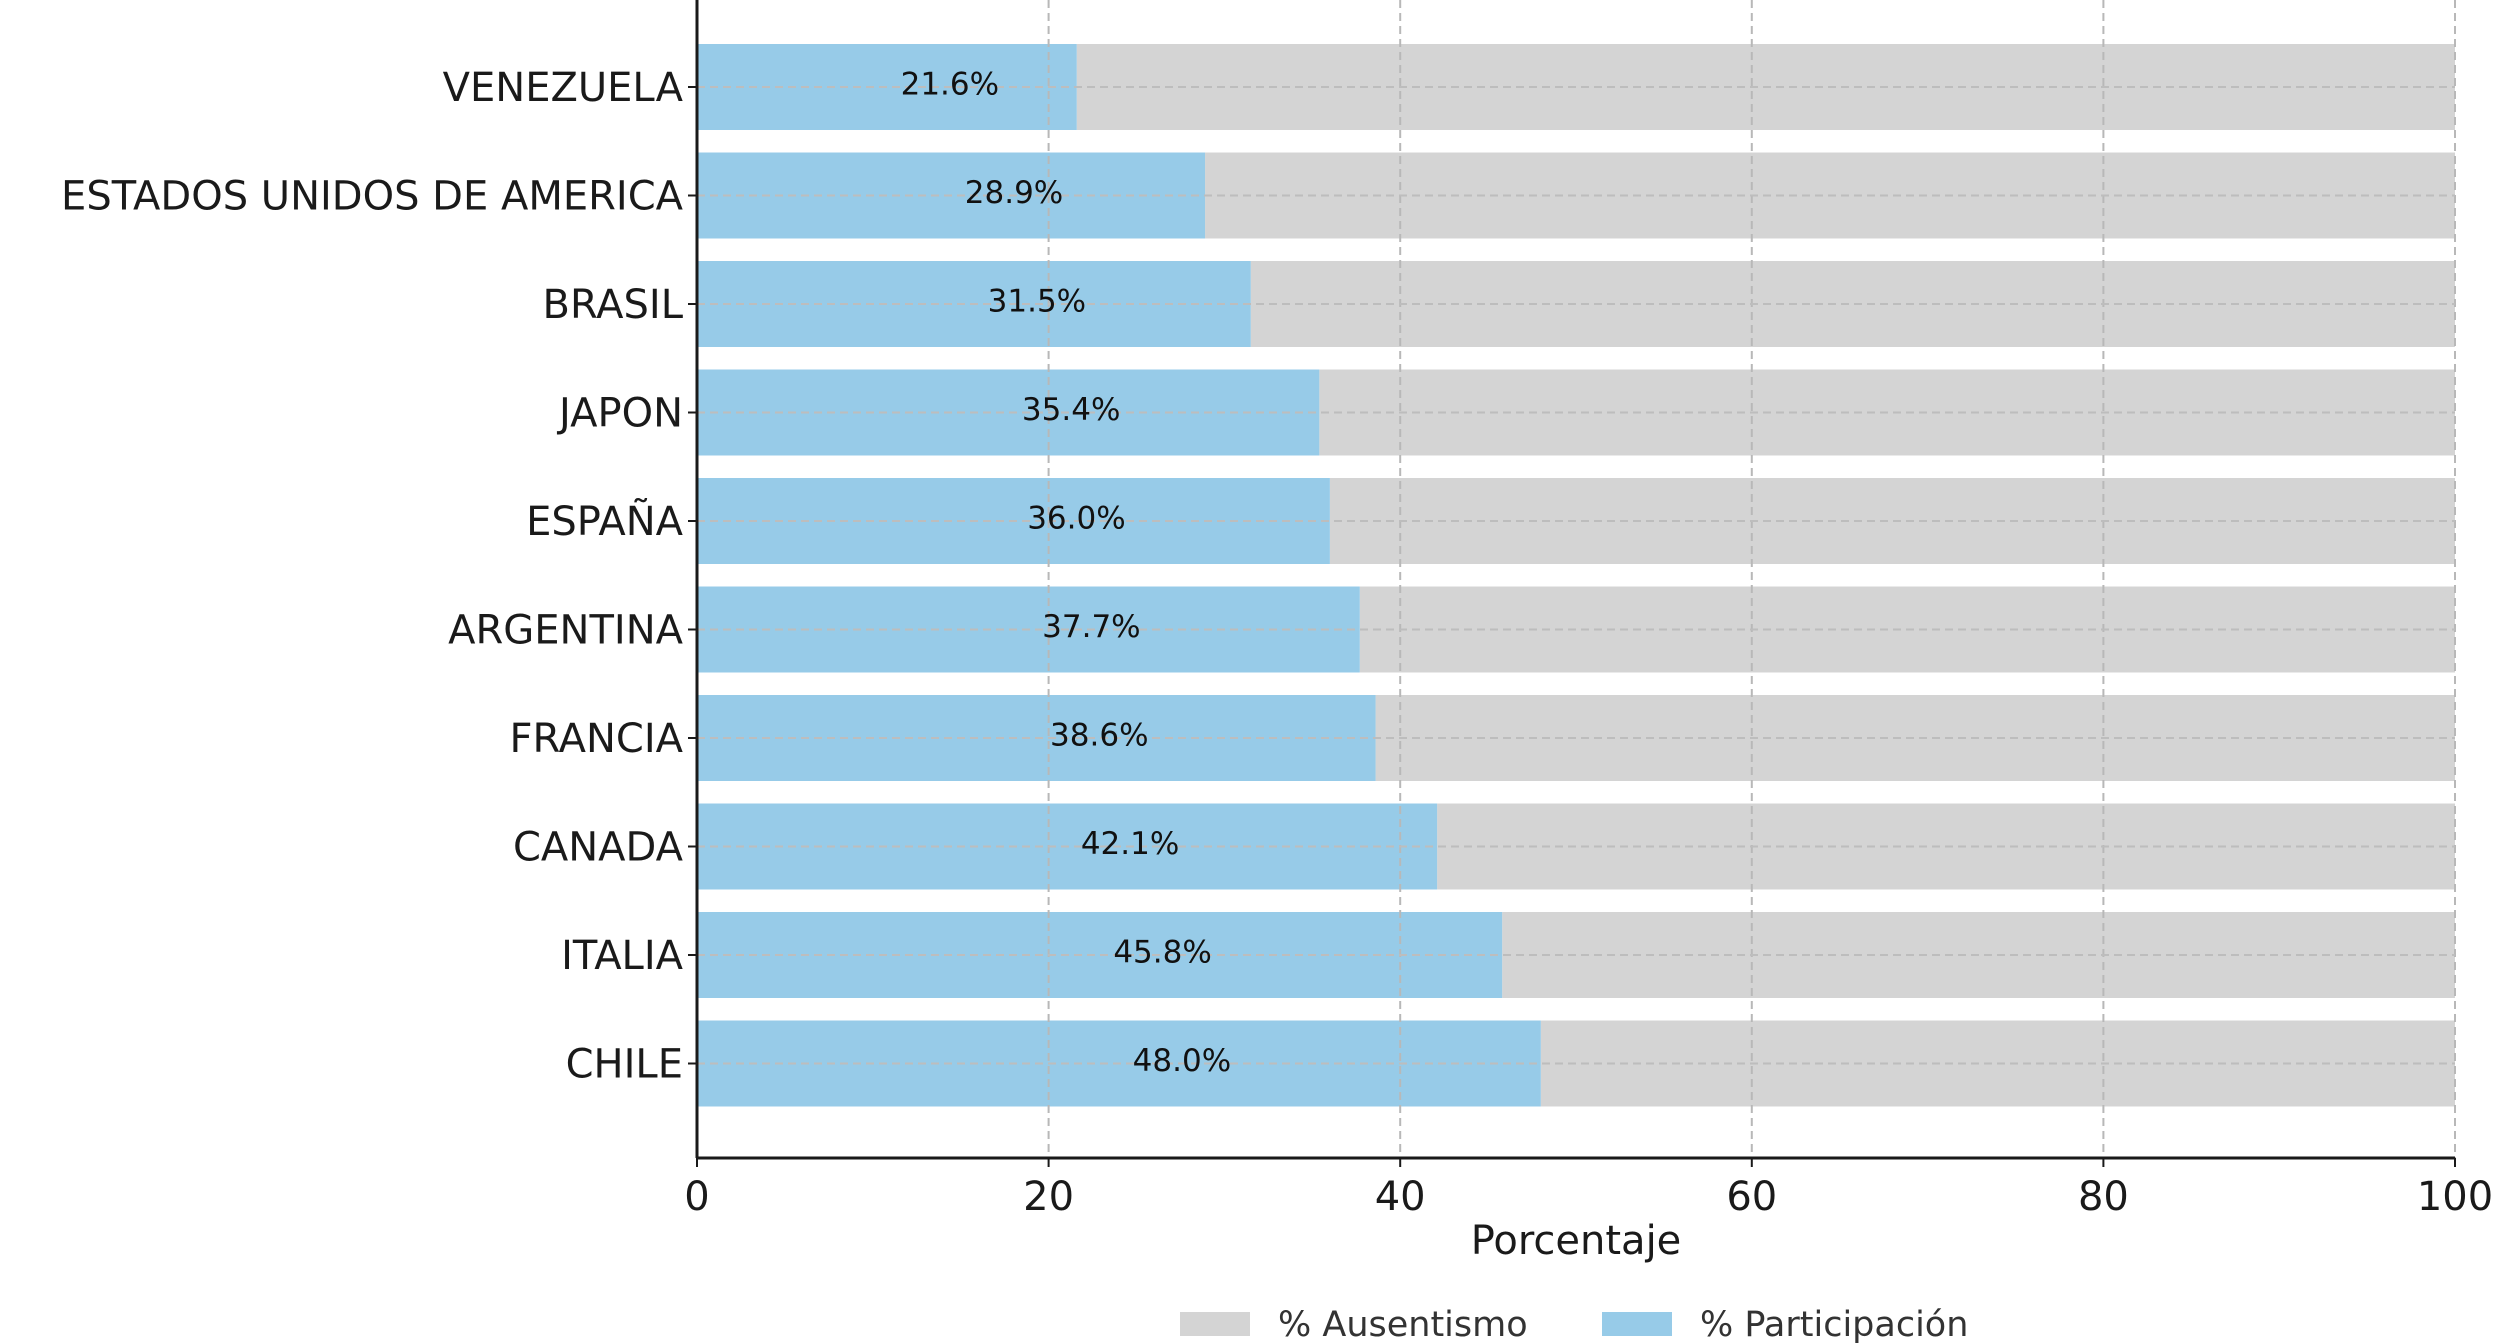 This screenshot has width=2502, height=1344. I want to click on category-label: FRANCIA, so click(596, 739).